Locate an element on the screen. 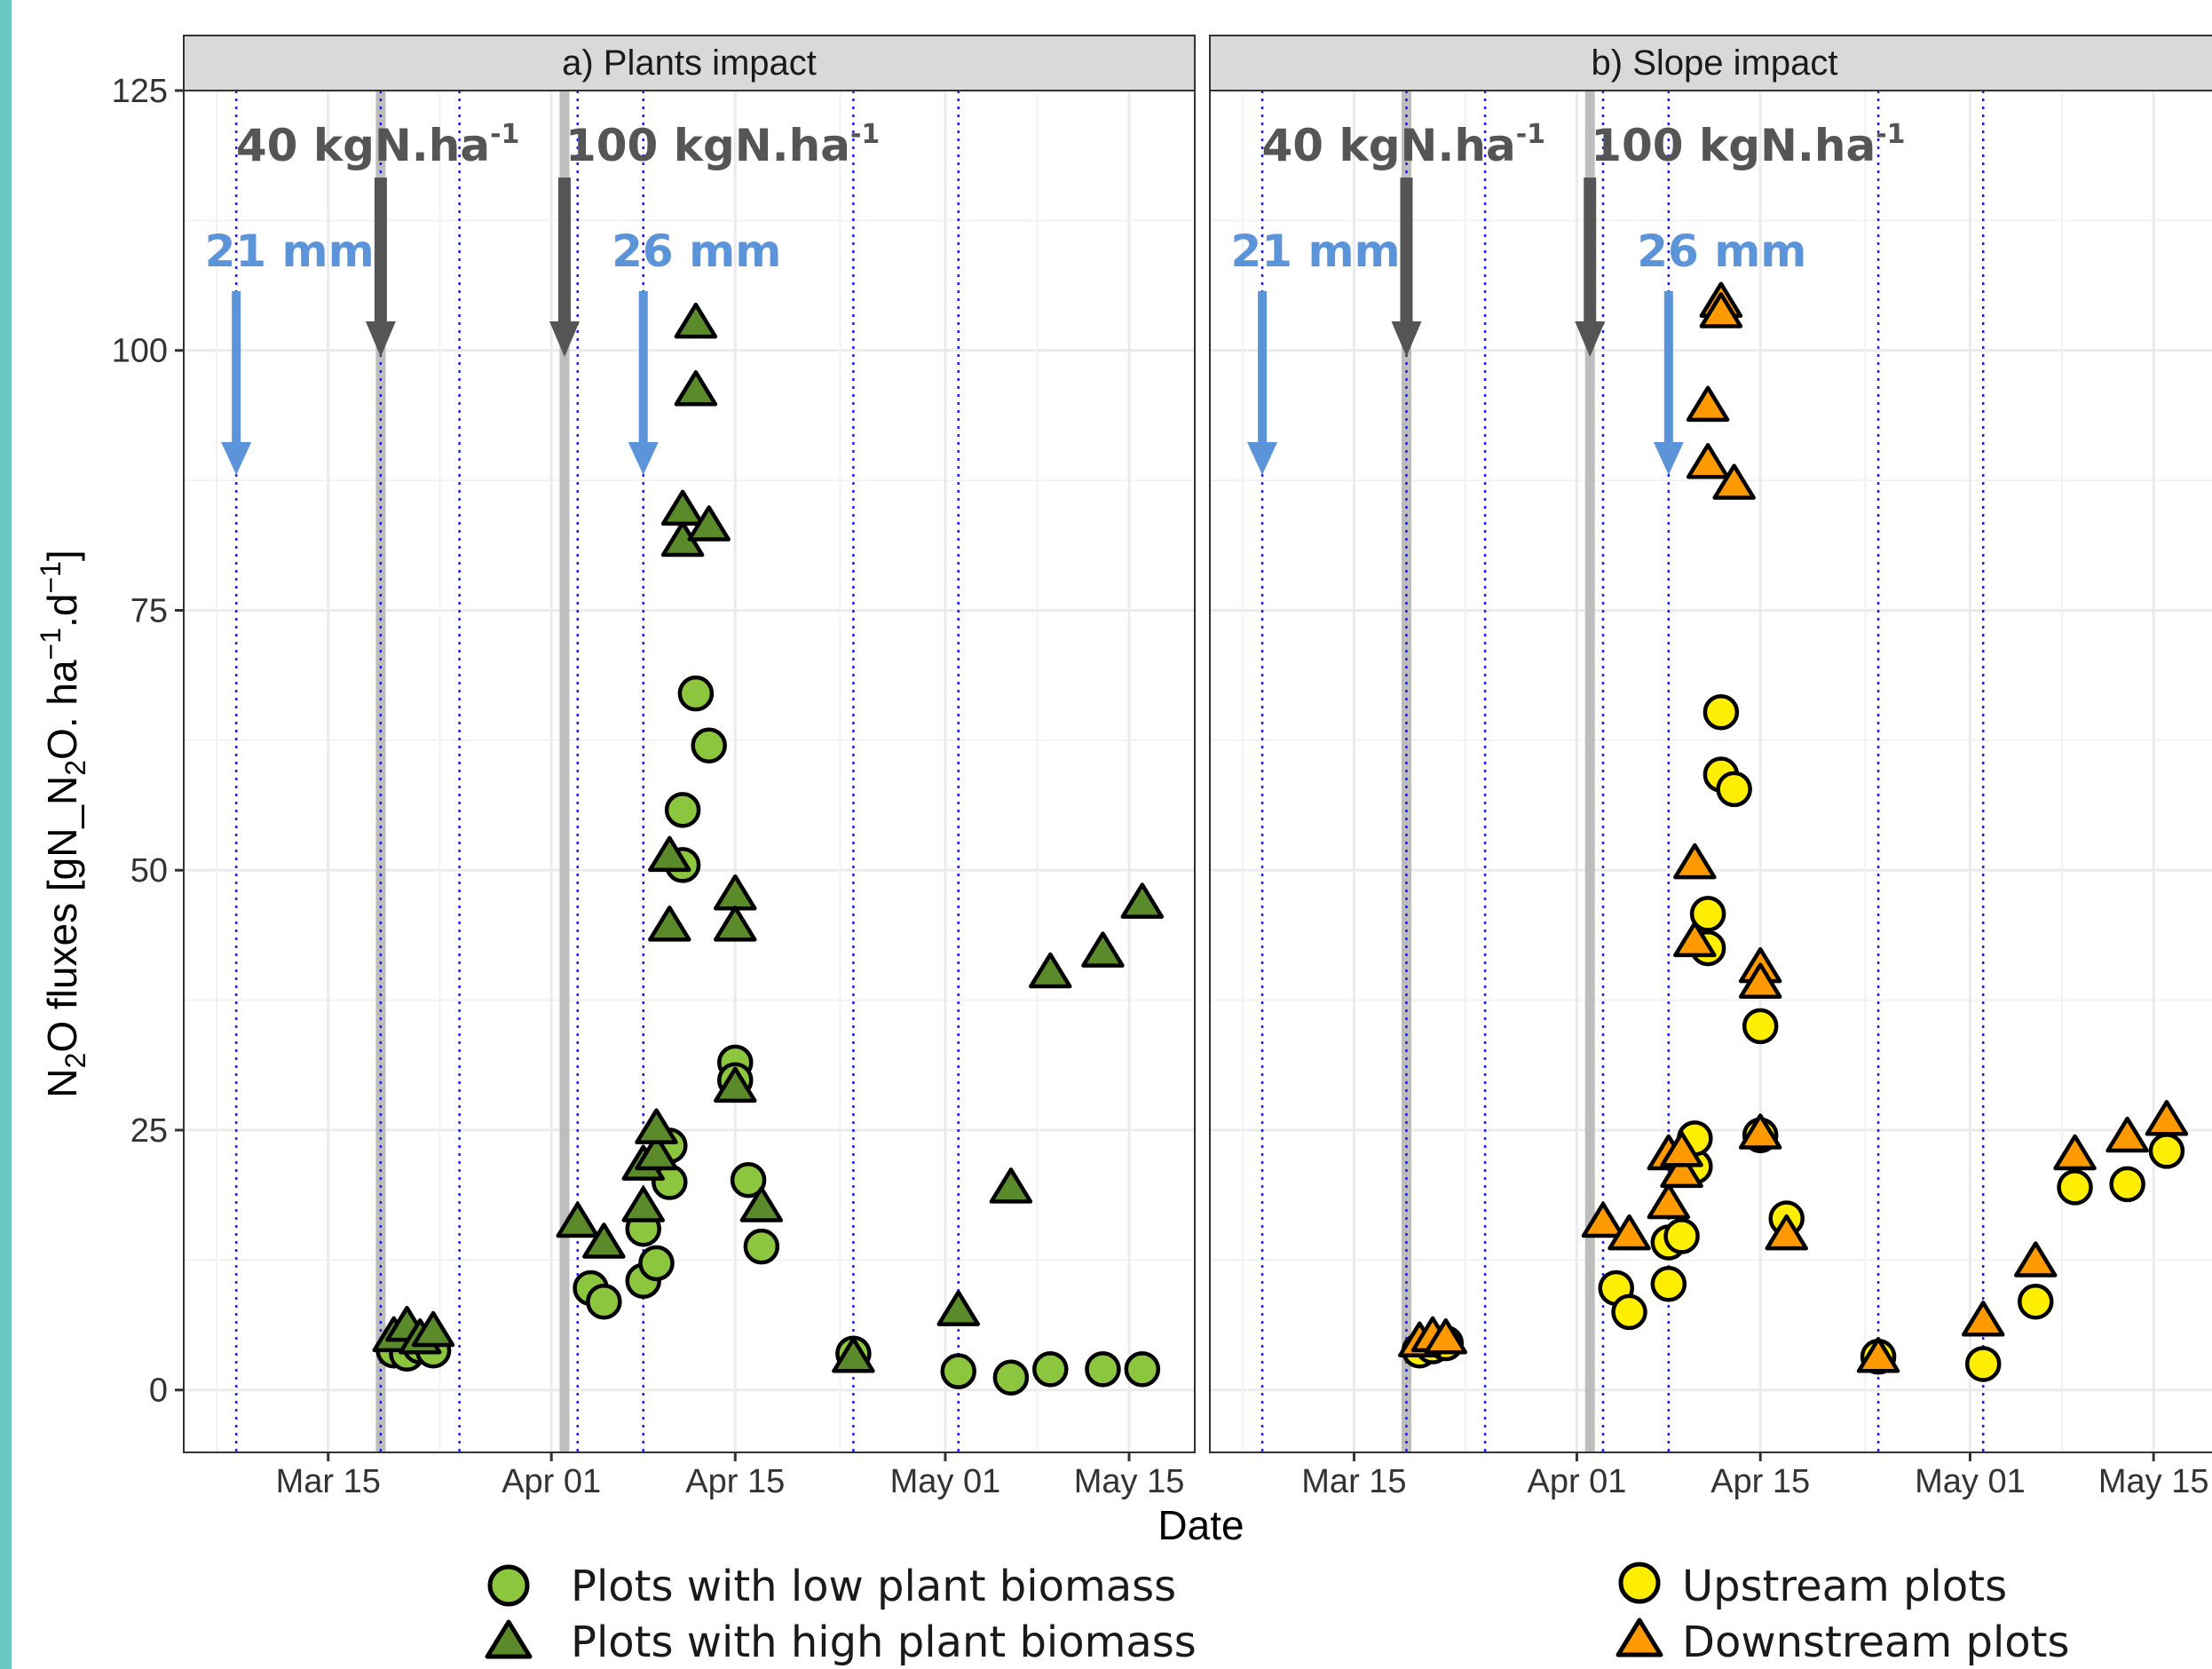  legend-upstream-marker is located at coordinates (1639, 1583).